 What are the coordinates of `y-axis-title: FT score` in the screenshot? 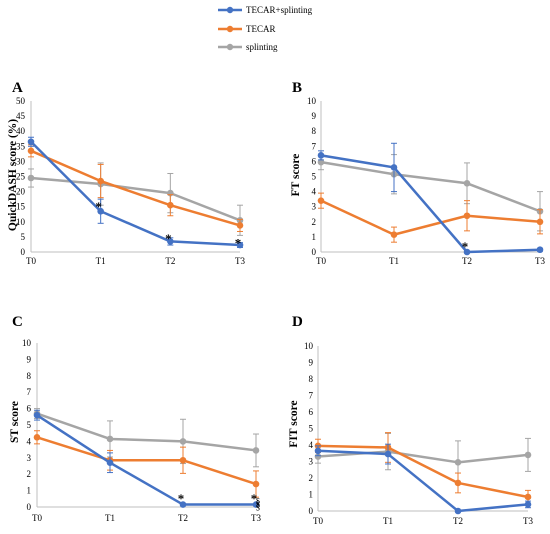 It's located at (296, 175).